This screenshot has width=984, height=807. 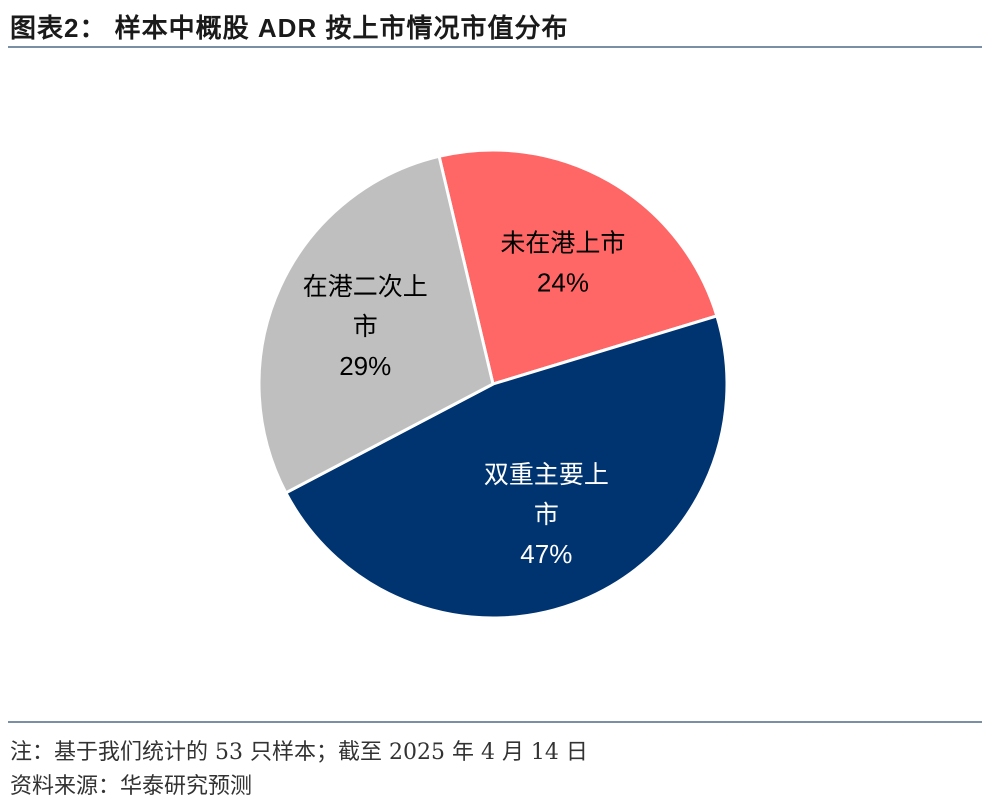 I want to click on slice-value-2: 29%, so click(x=365, y=366).